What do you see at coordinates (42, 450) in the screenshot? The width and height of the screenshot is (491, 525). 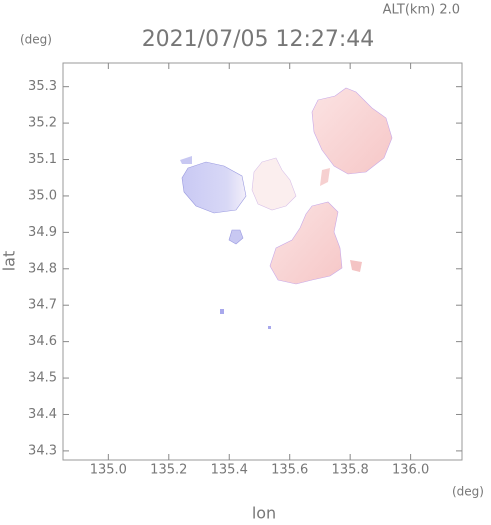 I see `y-tick-label: 34.3` at bounding box center [42, 450].